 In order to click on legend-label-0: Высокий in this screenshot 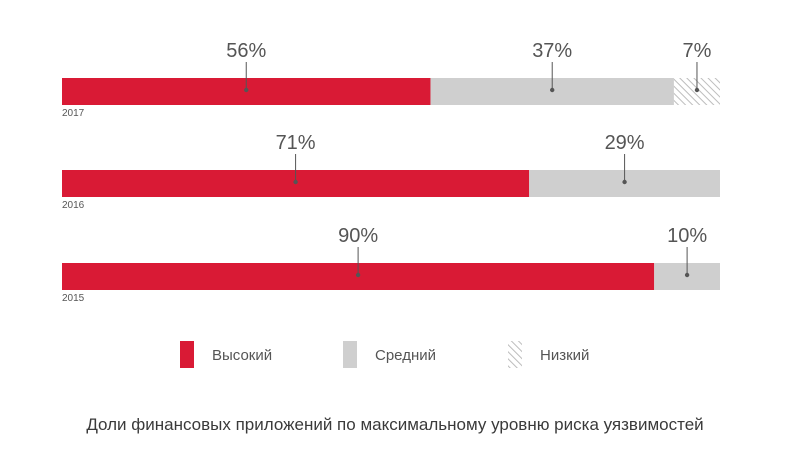, I will do `click(242, 355)`.